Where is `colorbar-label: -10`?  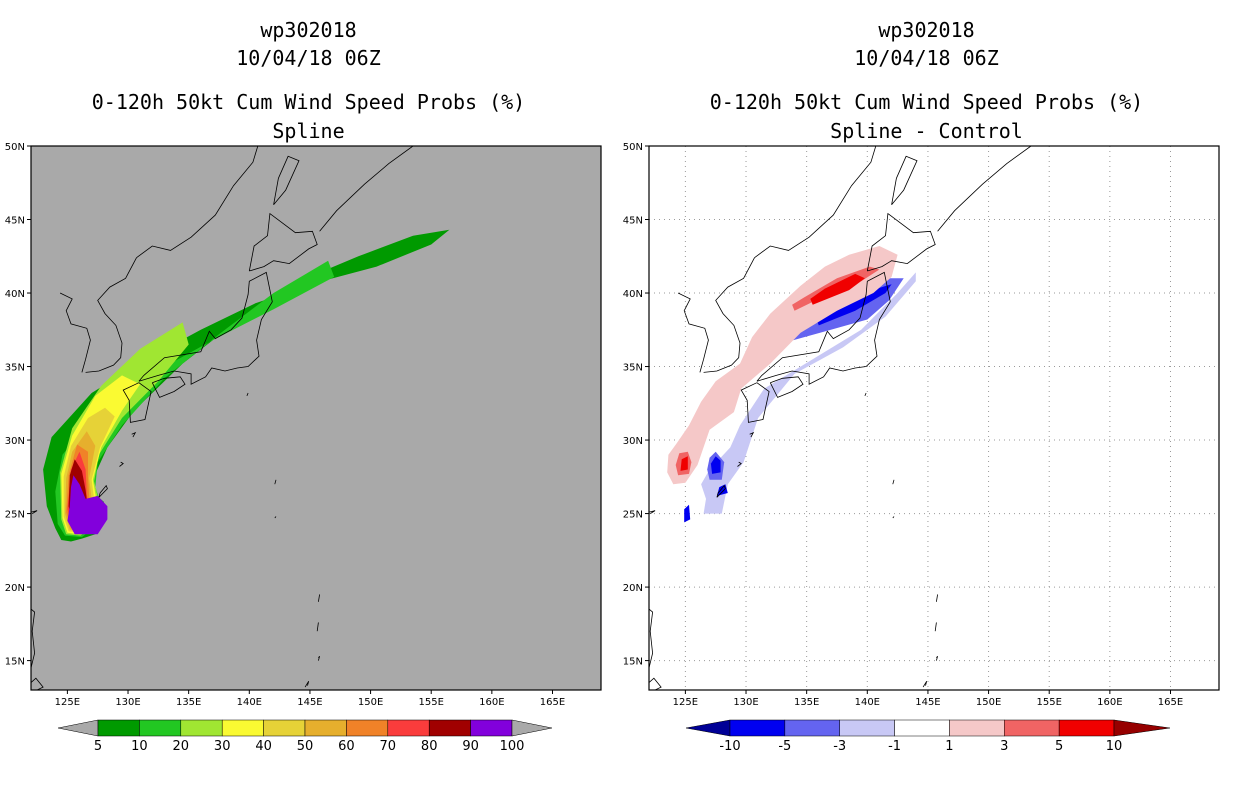
colorbar-label: -10 is located at coordinates (729, 746).